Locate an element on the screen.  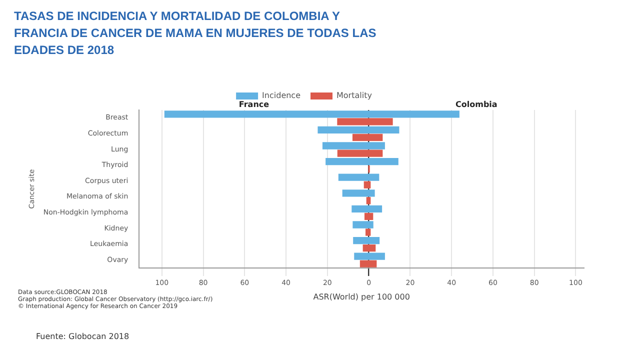
legend-label: Incidence is located at coordinates (281, 95).